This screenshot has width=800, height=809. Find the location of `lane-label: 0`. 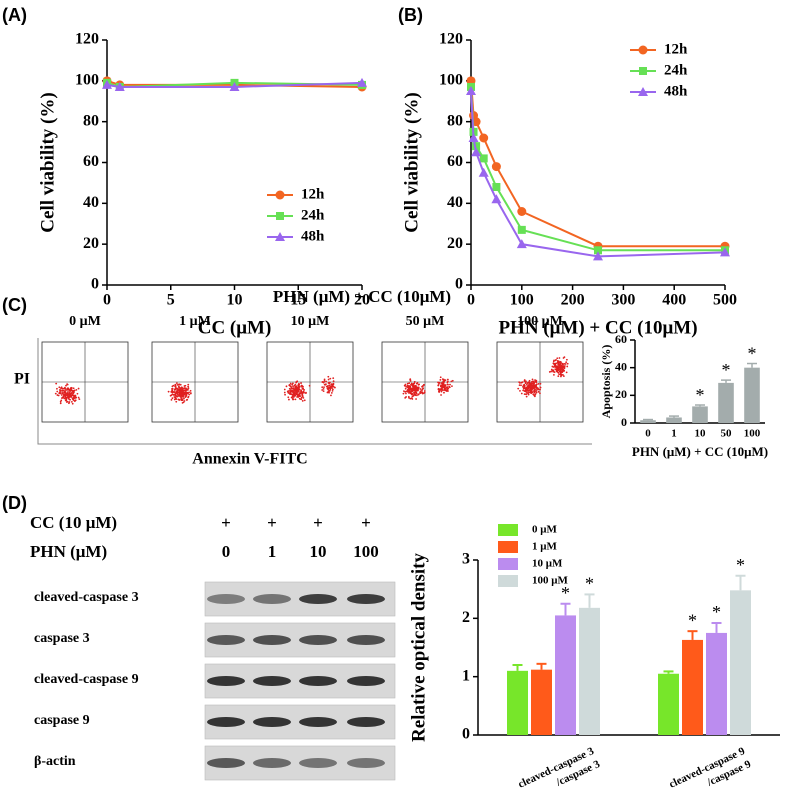

lane-label: 0 is located at coordinates (226, 551).